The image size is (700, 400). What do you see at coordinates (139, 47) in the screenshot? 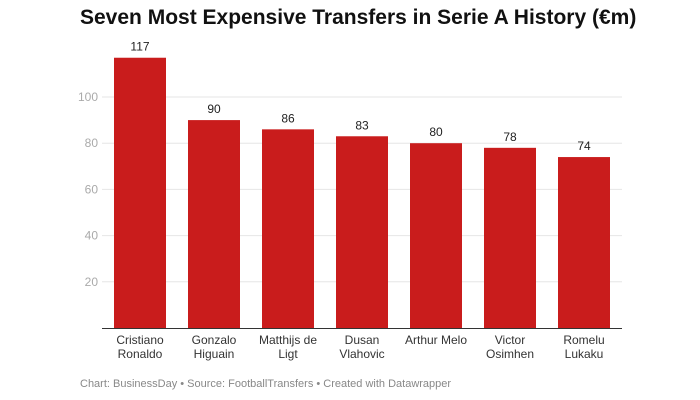
I see `data-label: 117` at bounding box center [139, 47].